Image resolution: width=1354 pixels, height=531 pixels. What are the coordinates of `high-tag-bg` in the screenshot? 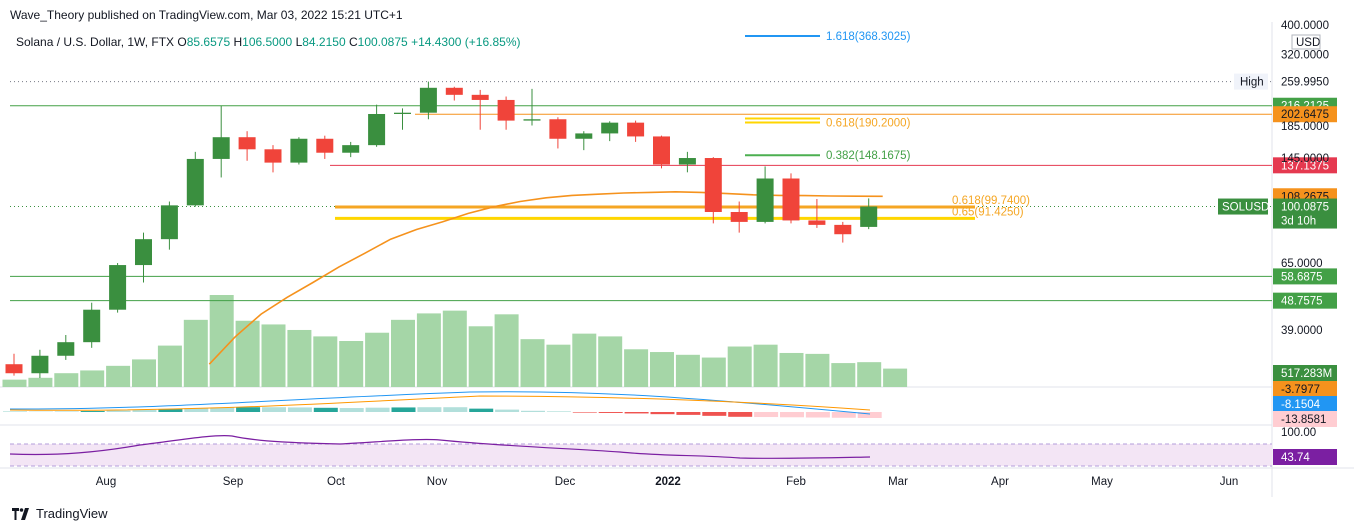 It's located at (1251, 81).